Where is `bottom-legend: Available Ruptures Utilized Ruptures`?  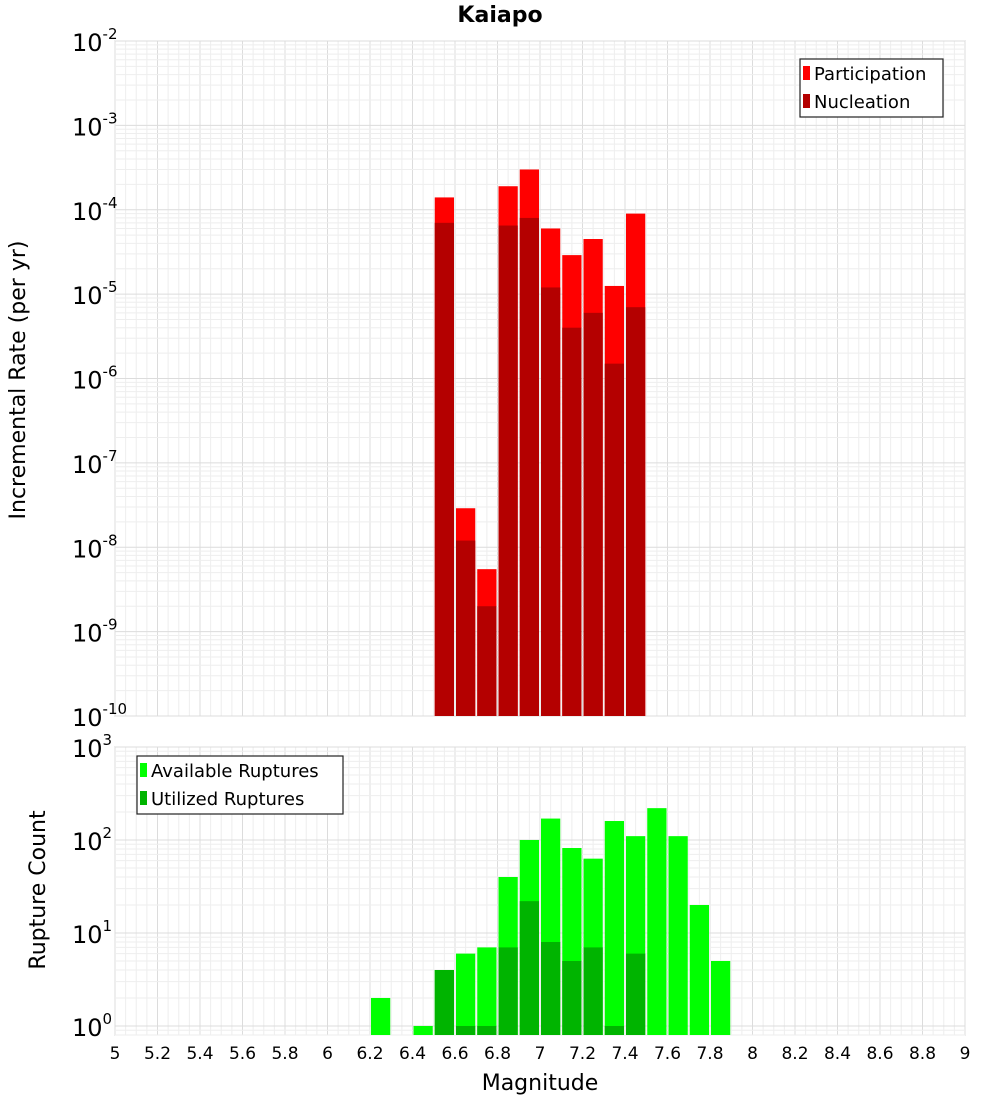
bottom-legend: Available Ruptures Utilized Ruptures is located at coordinates (240, 785).